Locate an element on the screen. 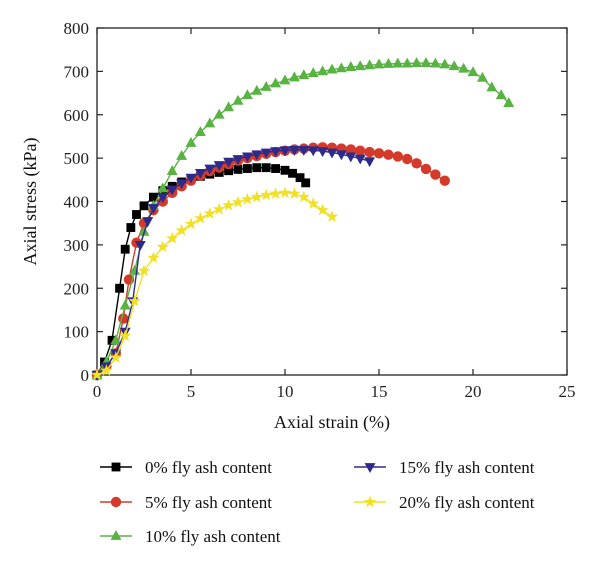 The width and height of the screenshot is (600, 569). legend-item: 15% fly ash content is located at coordinates (444, 467).